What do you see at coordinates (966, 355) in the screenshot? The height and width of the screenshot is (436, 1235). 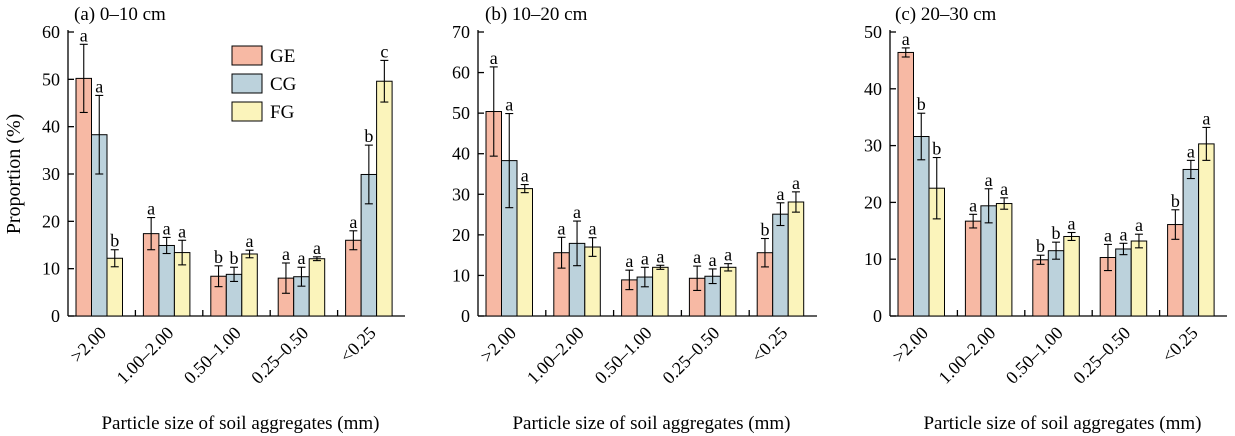 I see `x-tick-label: 1.00–2.00` at bounding box center [966, 355].